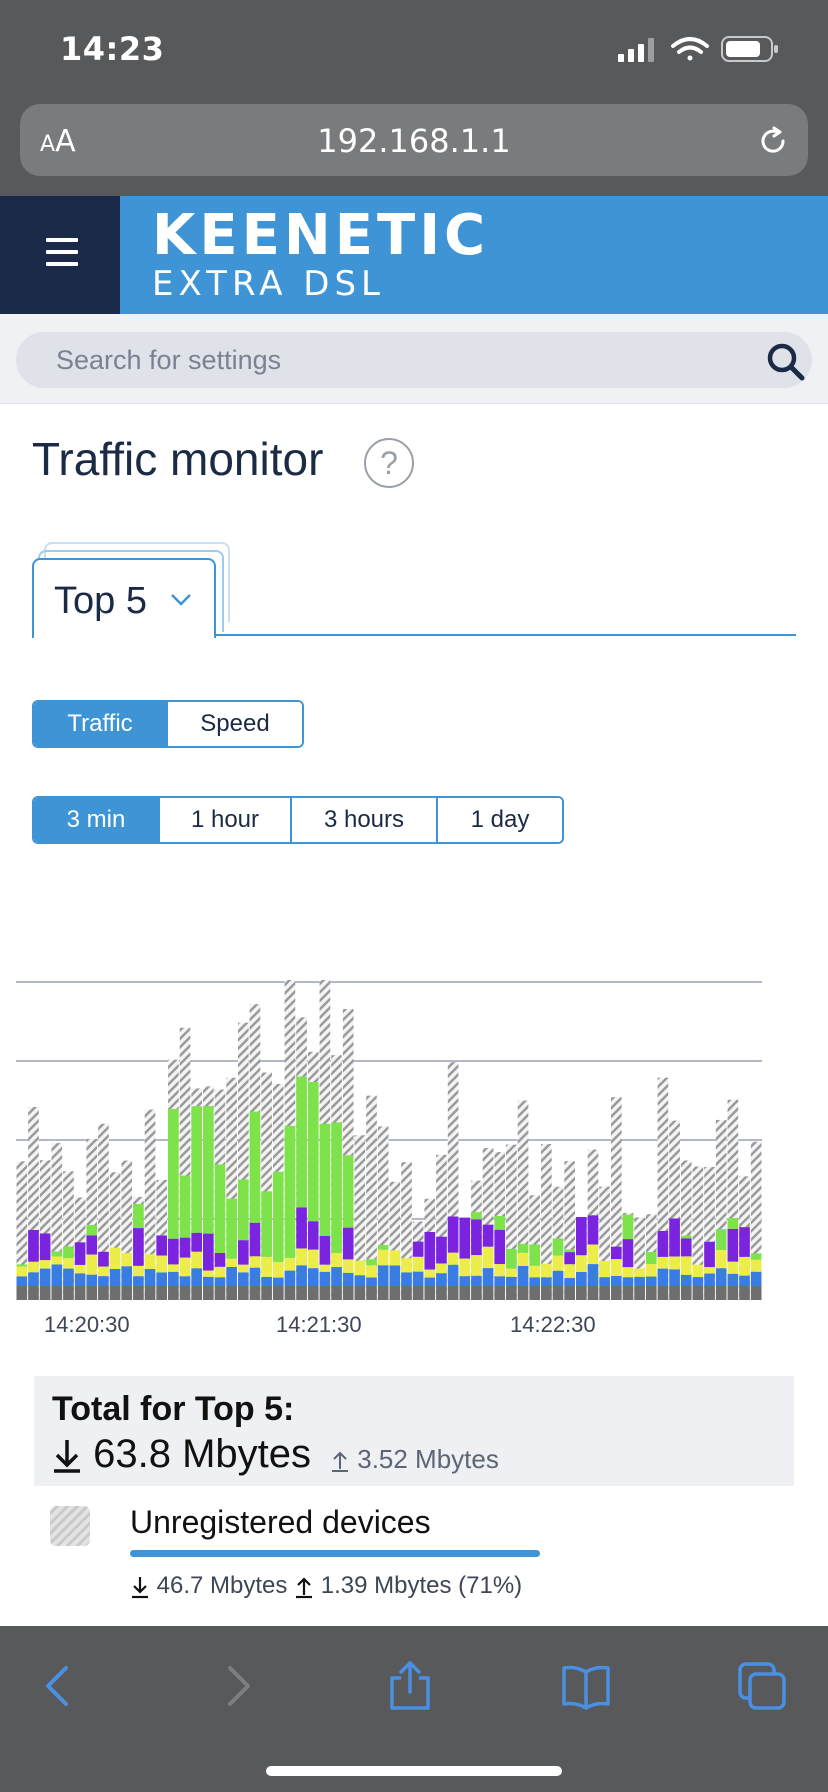 The image size is (828, 1792). I want to click on cellular-signal-icon, so click(636, 50).